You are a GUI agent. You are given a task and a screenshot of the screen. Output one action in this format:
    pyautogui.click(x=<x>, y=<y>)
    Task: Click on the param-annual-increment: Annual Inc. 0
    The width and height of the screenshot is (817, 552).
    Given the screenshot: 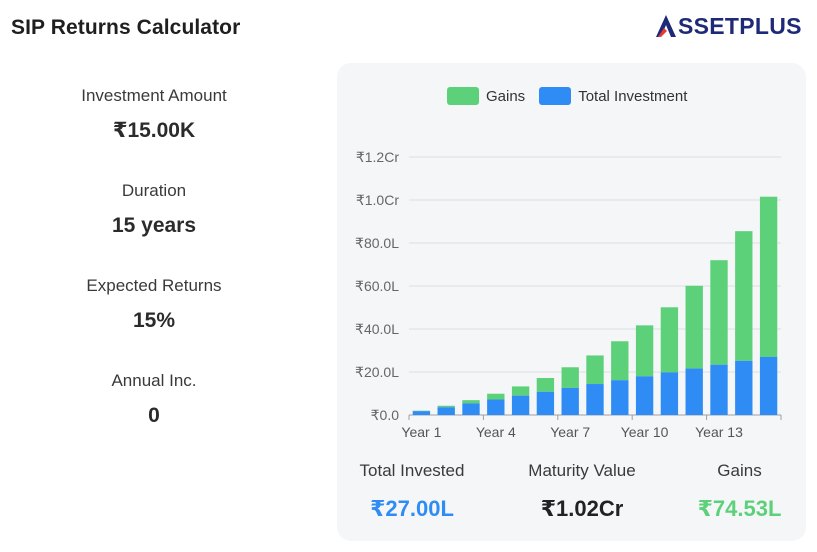 What is the action you would take?
    pyautogui.click(x=154, y=415)
    